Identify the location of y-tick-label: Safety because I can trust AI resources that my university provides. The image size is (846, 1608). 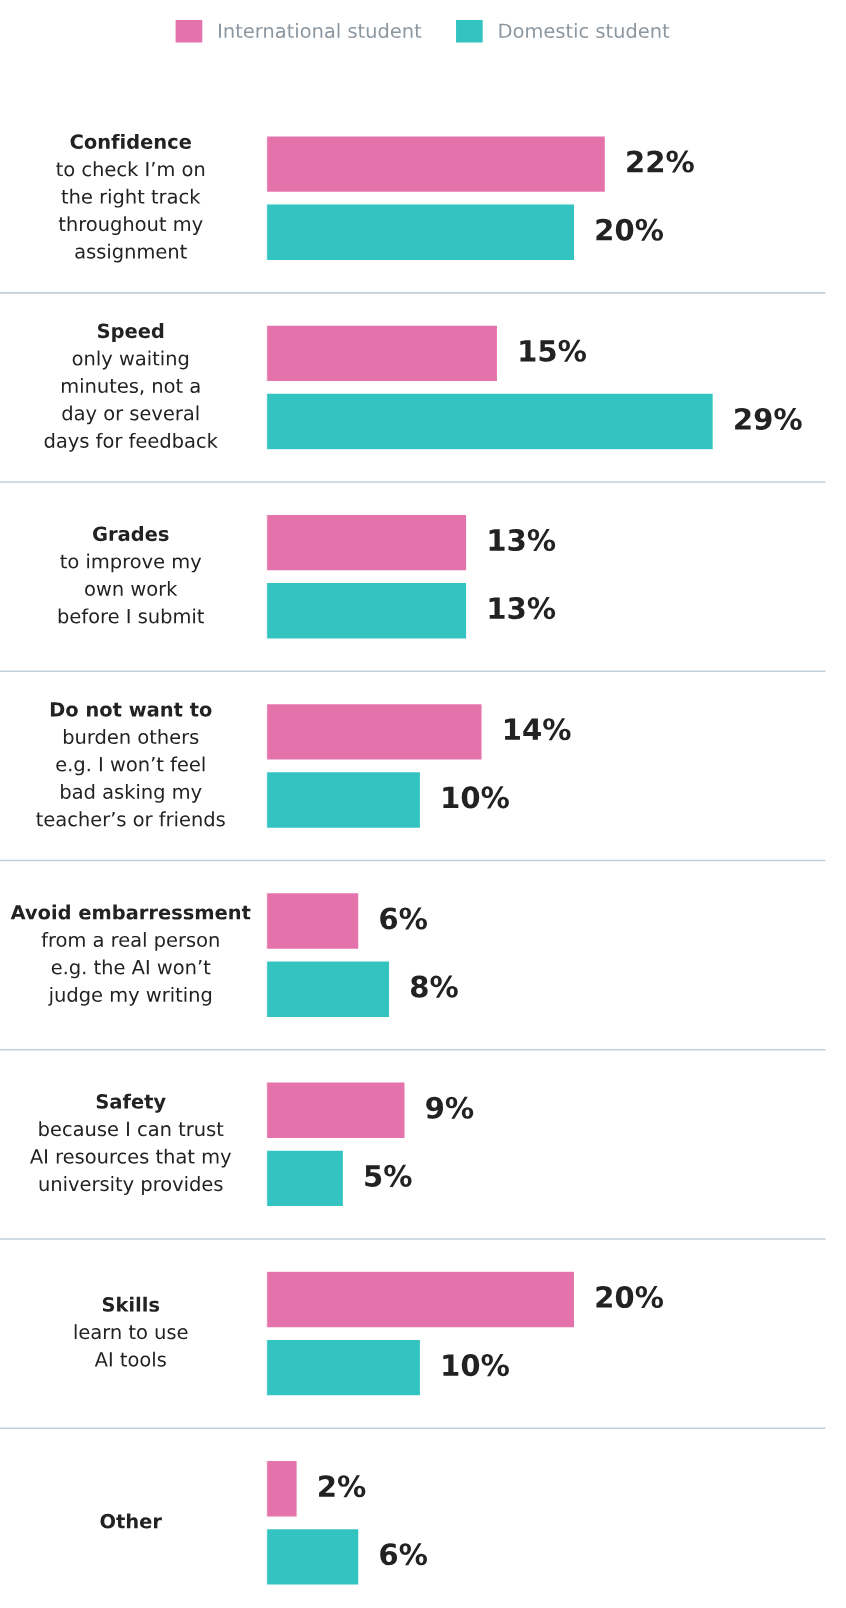
(131, 1144).